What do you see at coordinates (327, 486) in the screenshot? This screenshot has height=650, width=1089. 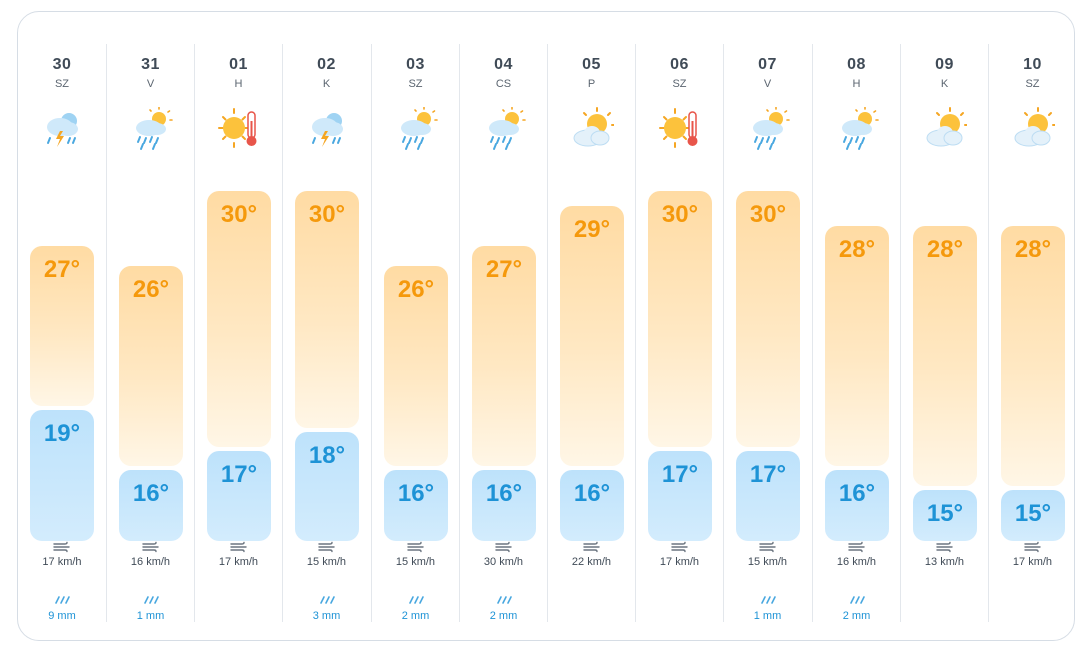 I see `low-temp-bar: 18°` at bounding box center [327, 486].